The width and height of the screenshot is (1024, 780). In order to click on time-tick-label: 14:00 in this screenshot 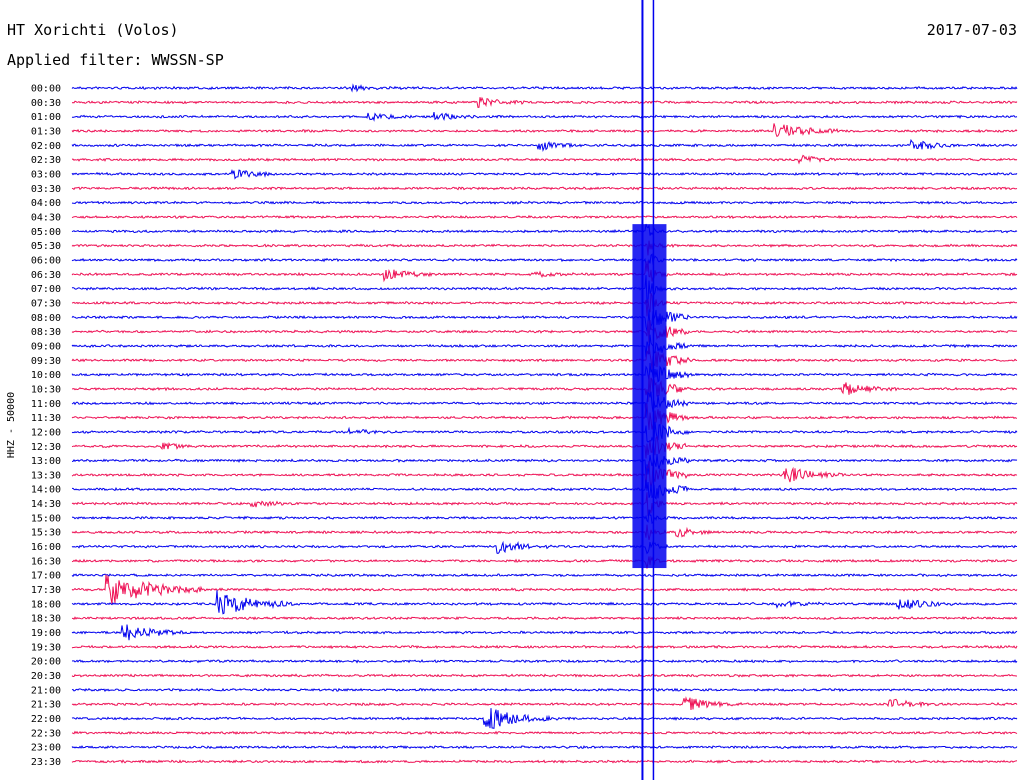, I will do `click(46, 490)`.